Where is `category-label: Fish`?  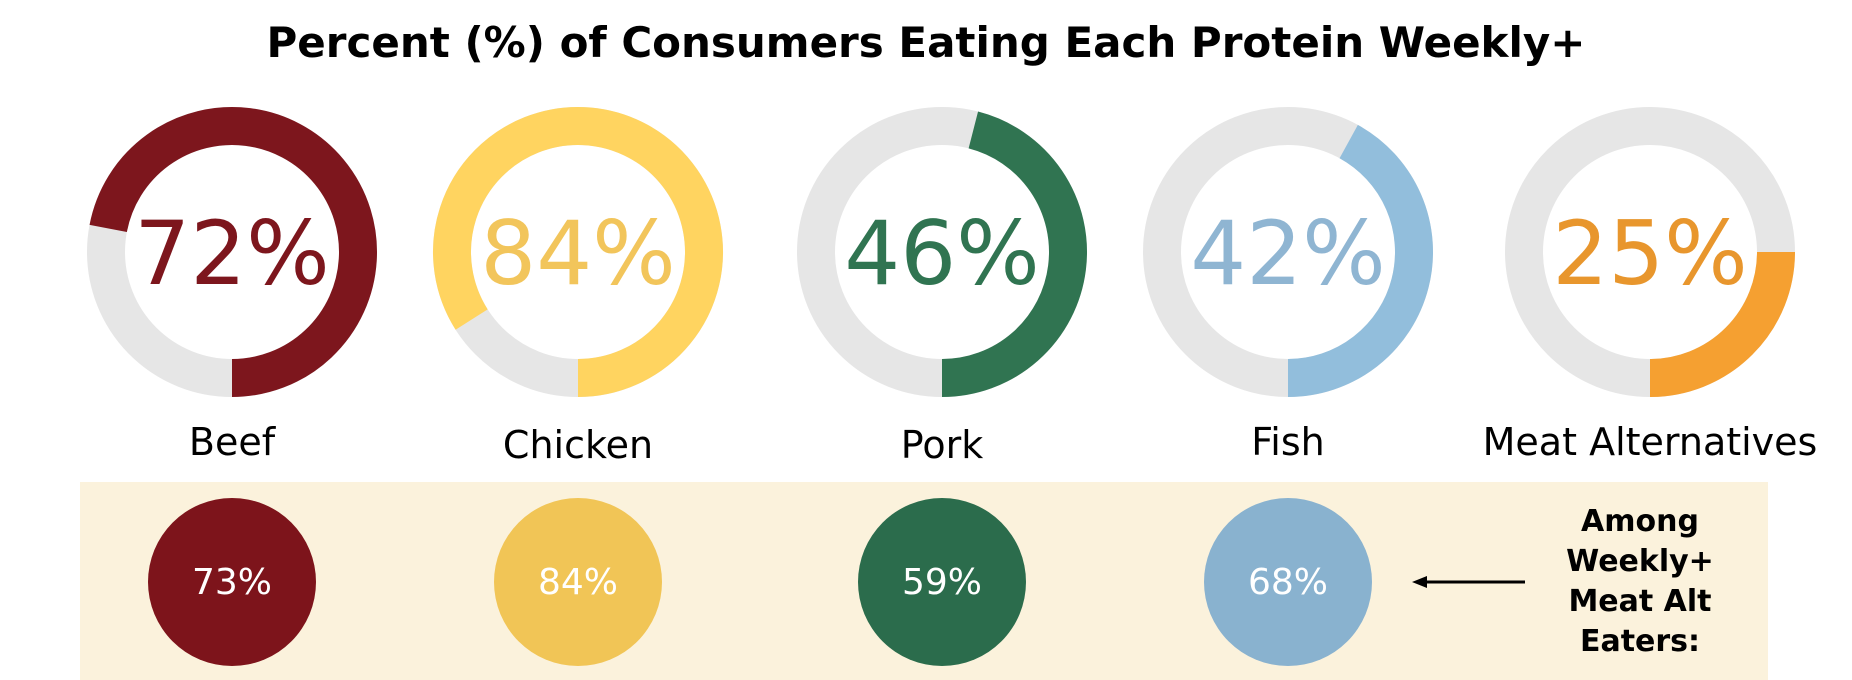
category-label: Fish is located at coordinates (1288, 442).